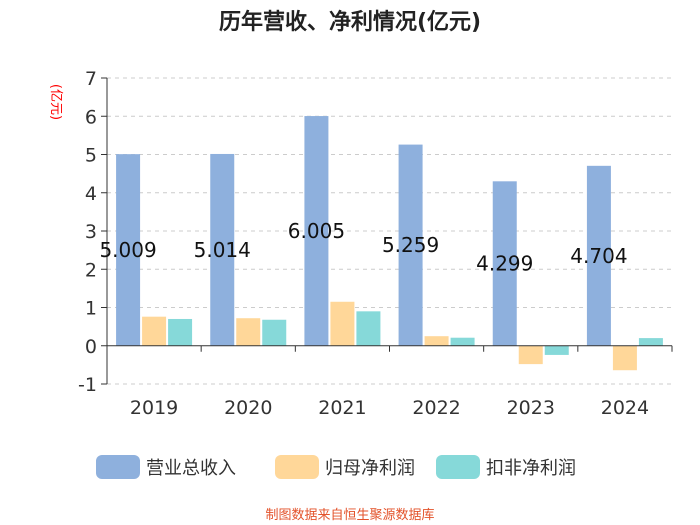 The image size is (700, 525). I want to click on legend-item: 扣非净利润, so click(506, 467).